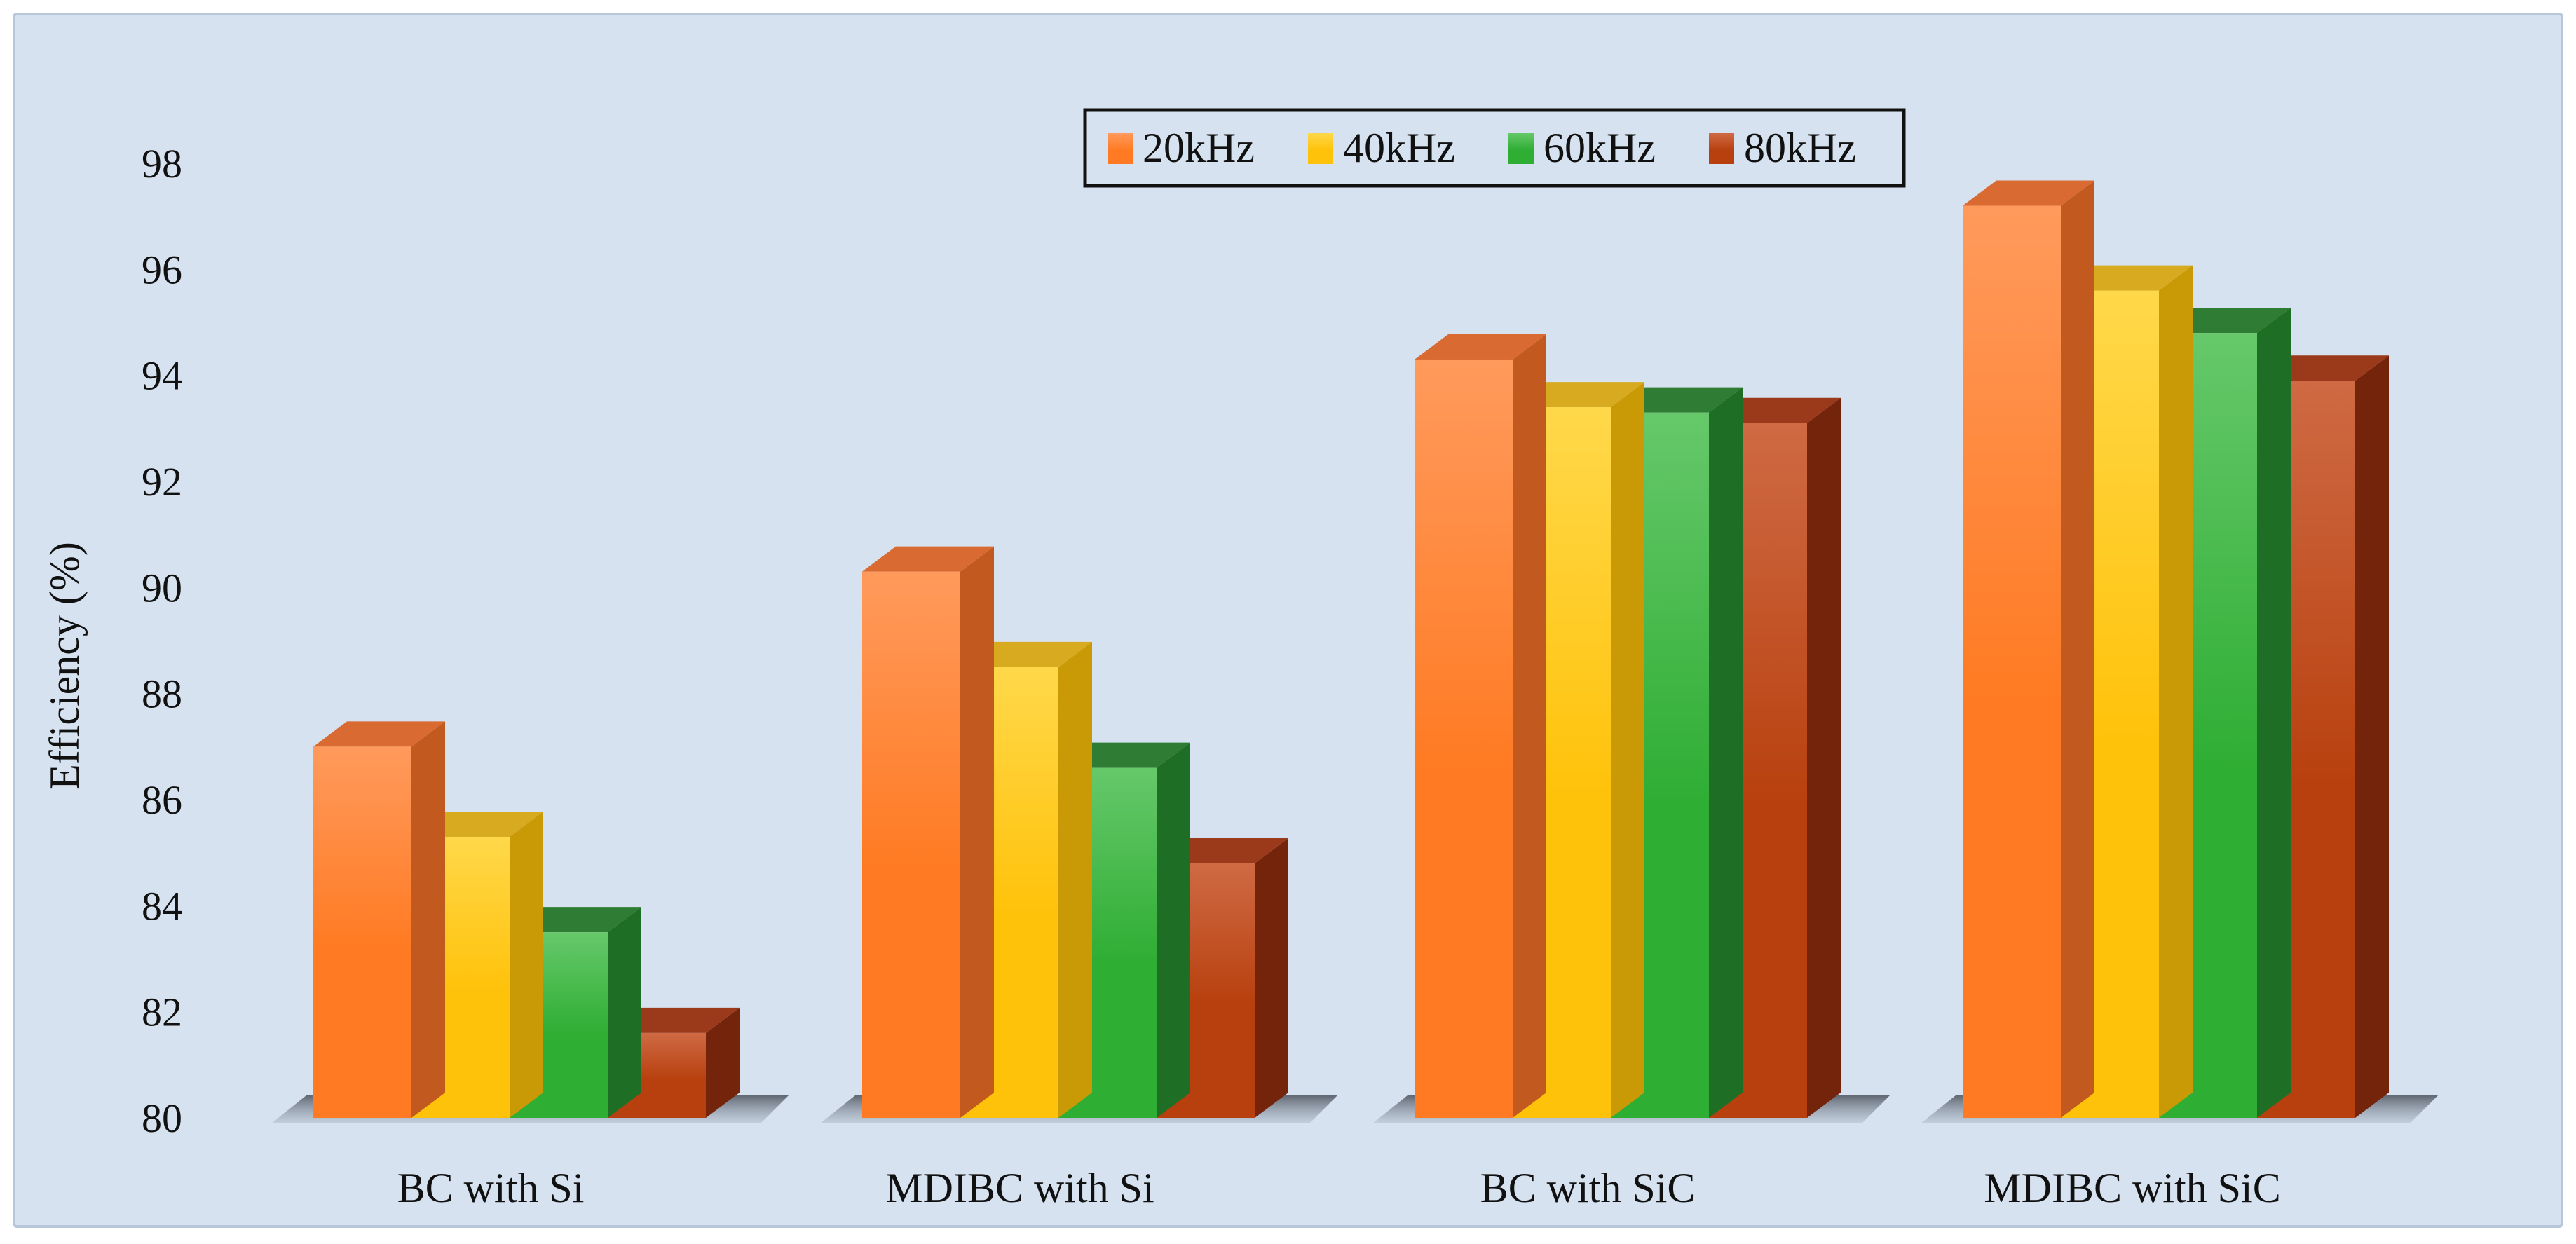  I want to click on y-tick-label: 86, so click(162, 800).